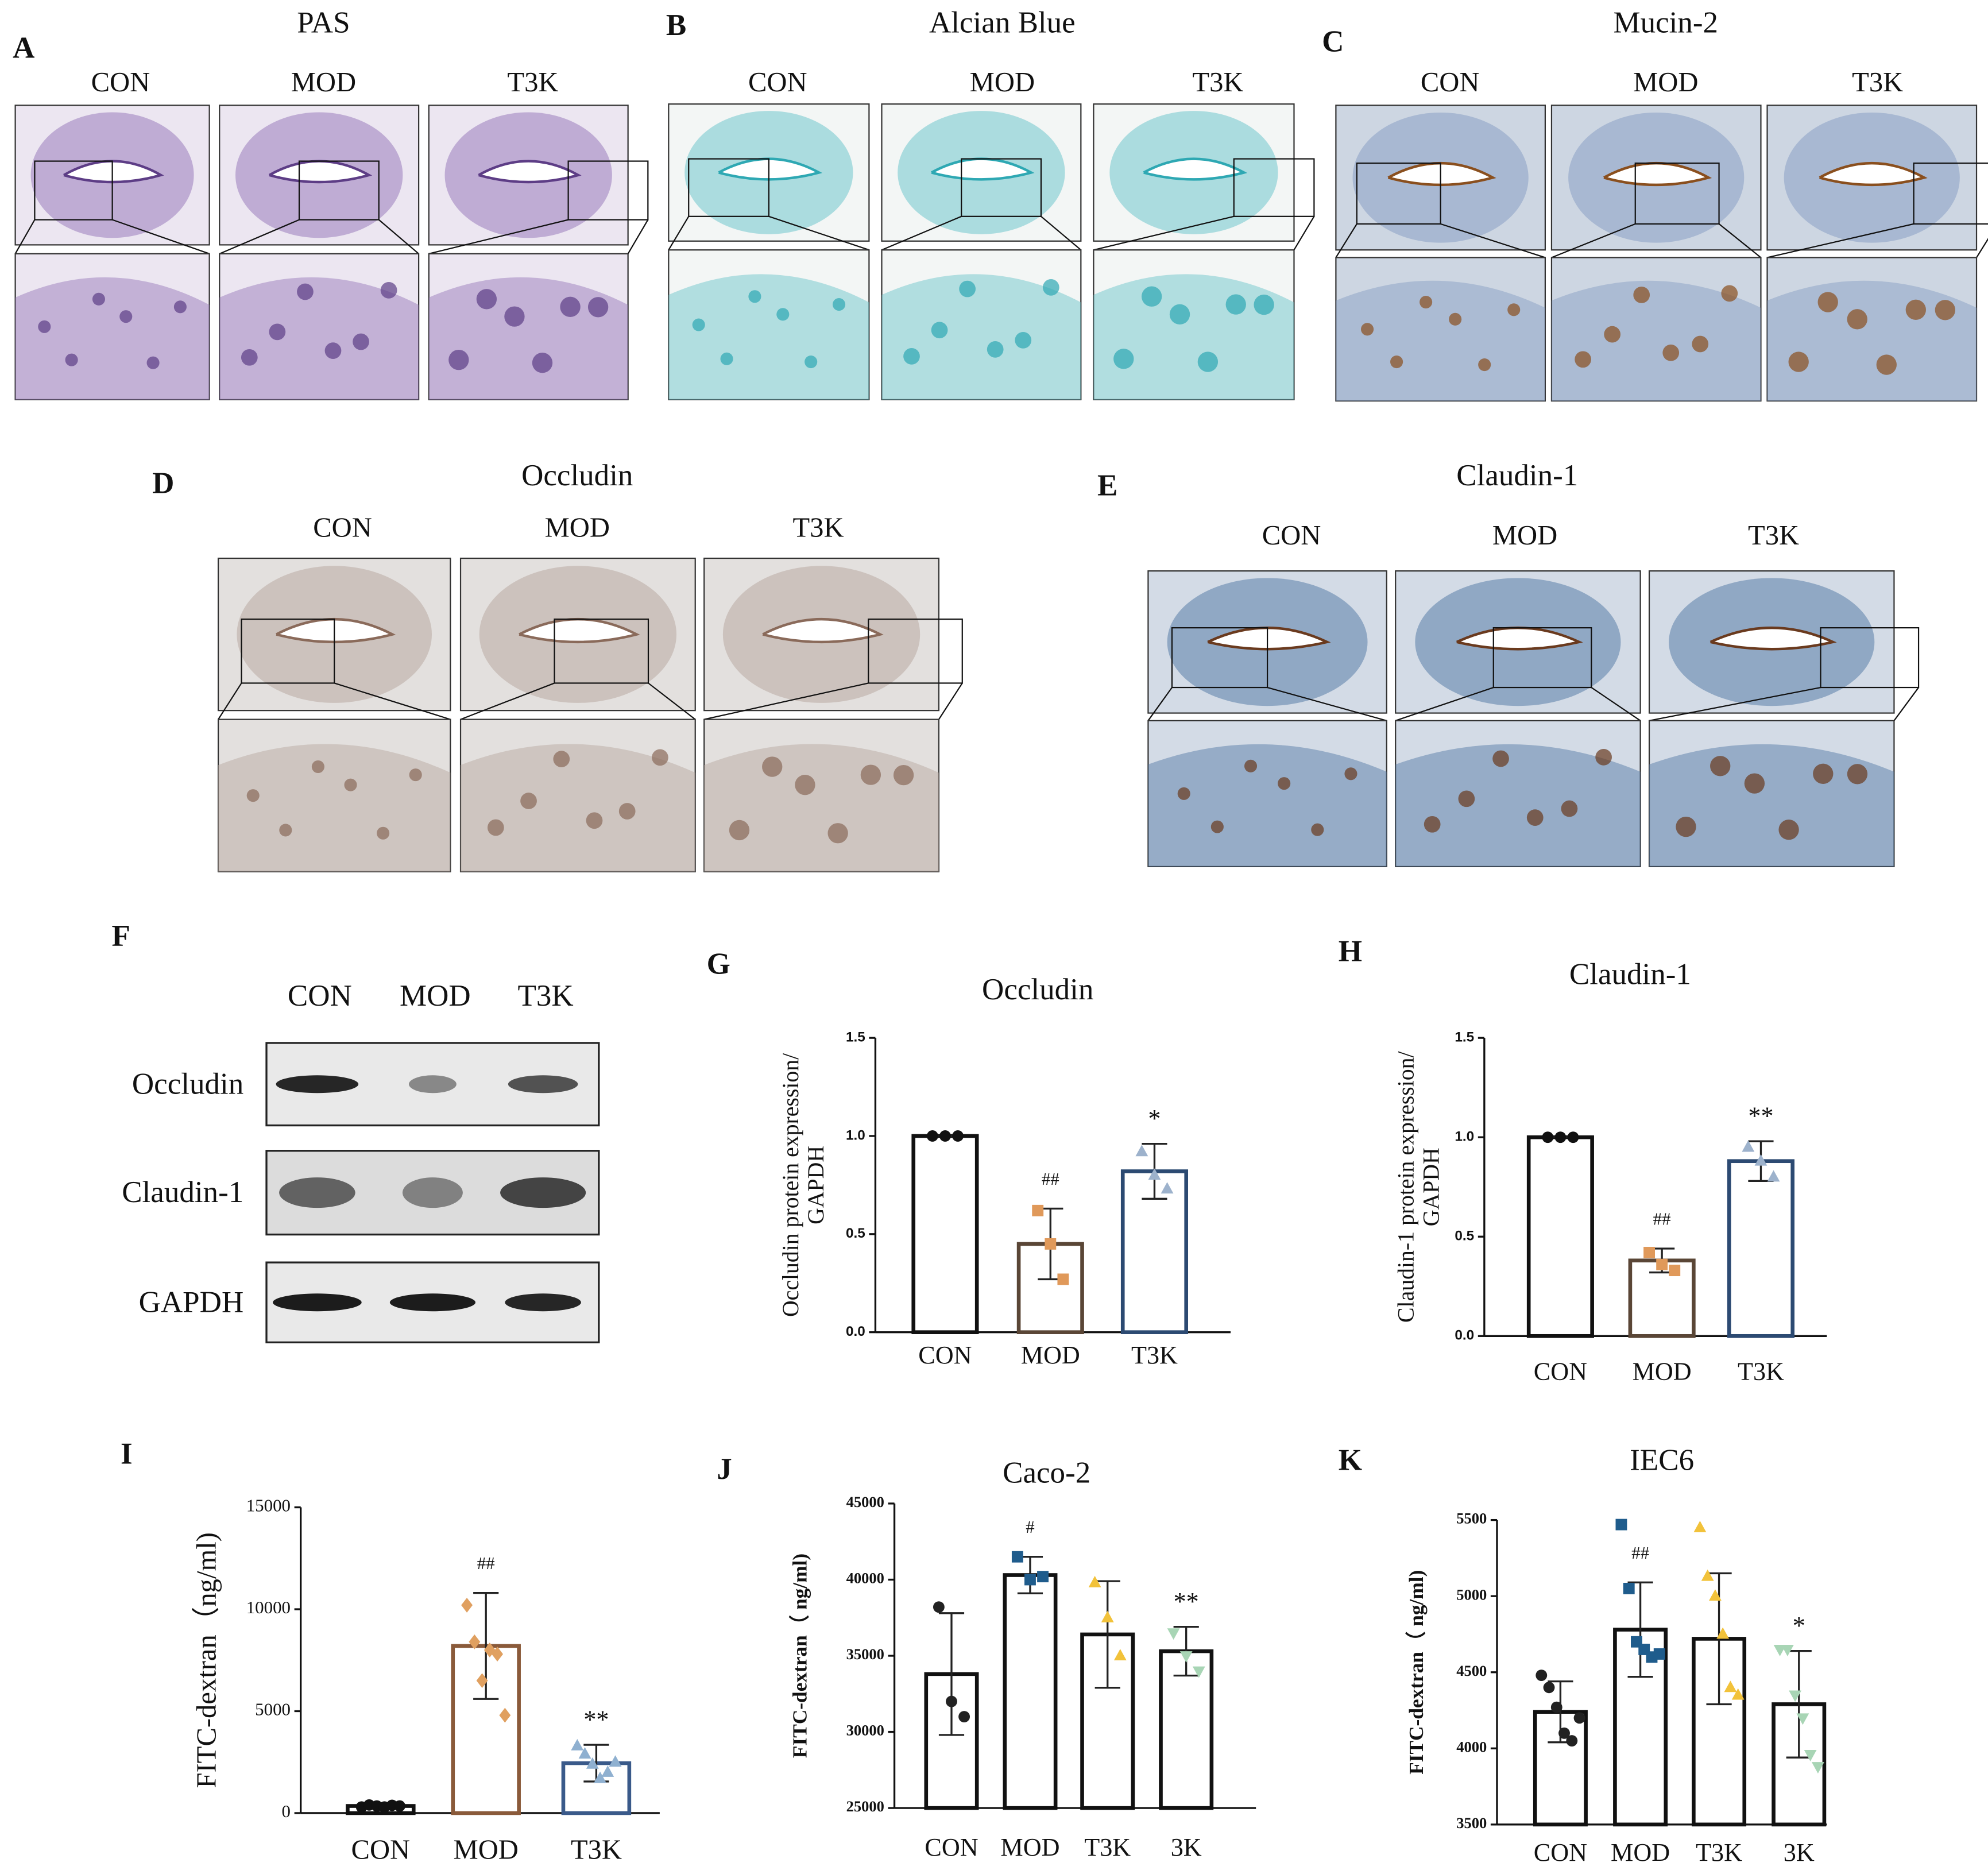  I want to click on y-tick-label: 1.5, so click(1464, 1038).